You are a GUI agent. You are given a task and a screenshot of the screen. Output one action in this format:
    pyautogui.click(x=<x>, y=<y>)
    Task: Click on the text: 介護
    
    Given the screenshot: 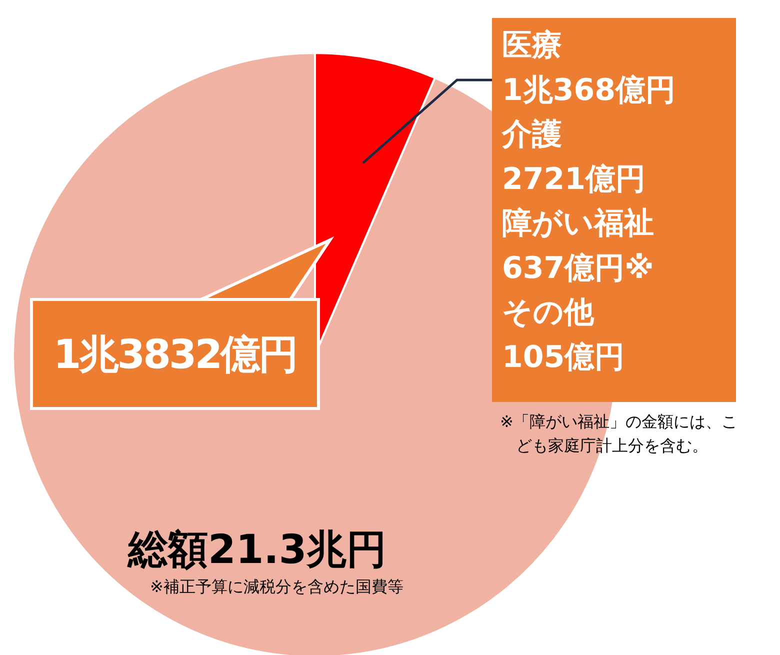 What is the action you would take?
    pyautogui.click(x=532, y=135)
    